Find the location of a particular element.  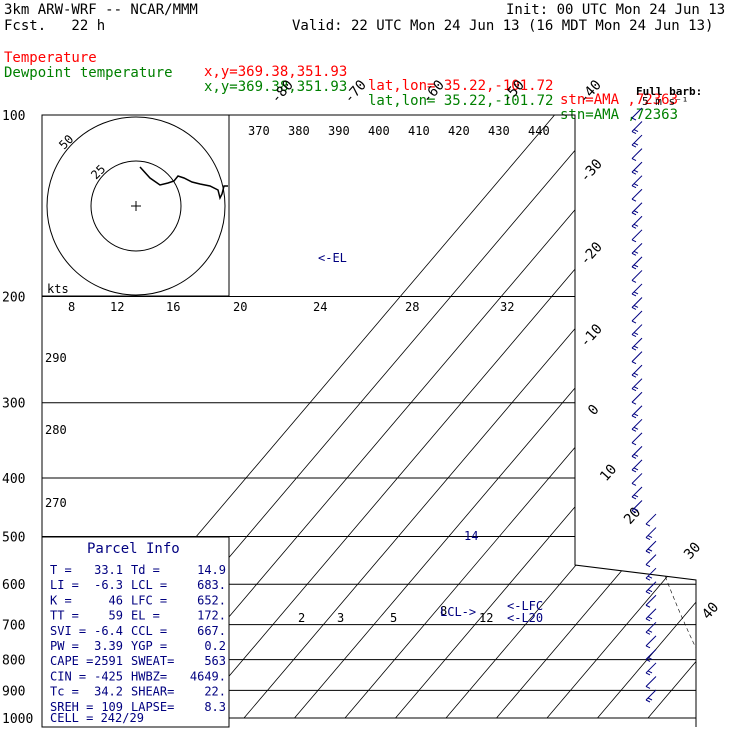

theta-label: 390 is located at coordinates (339, 131).